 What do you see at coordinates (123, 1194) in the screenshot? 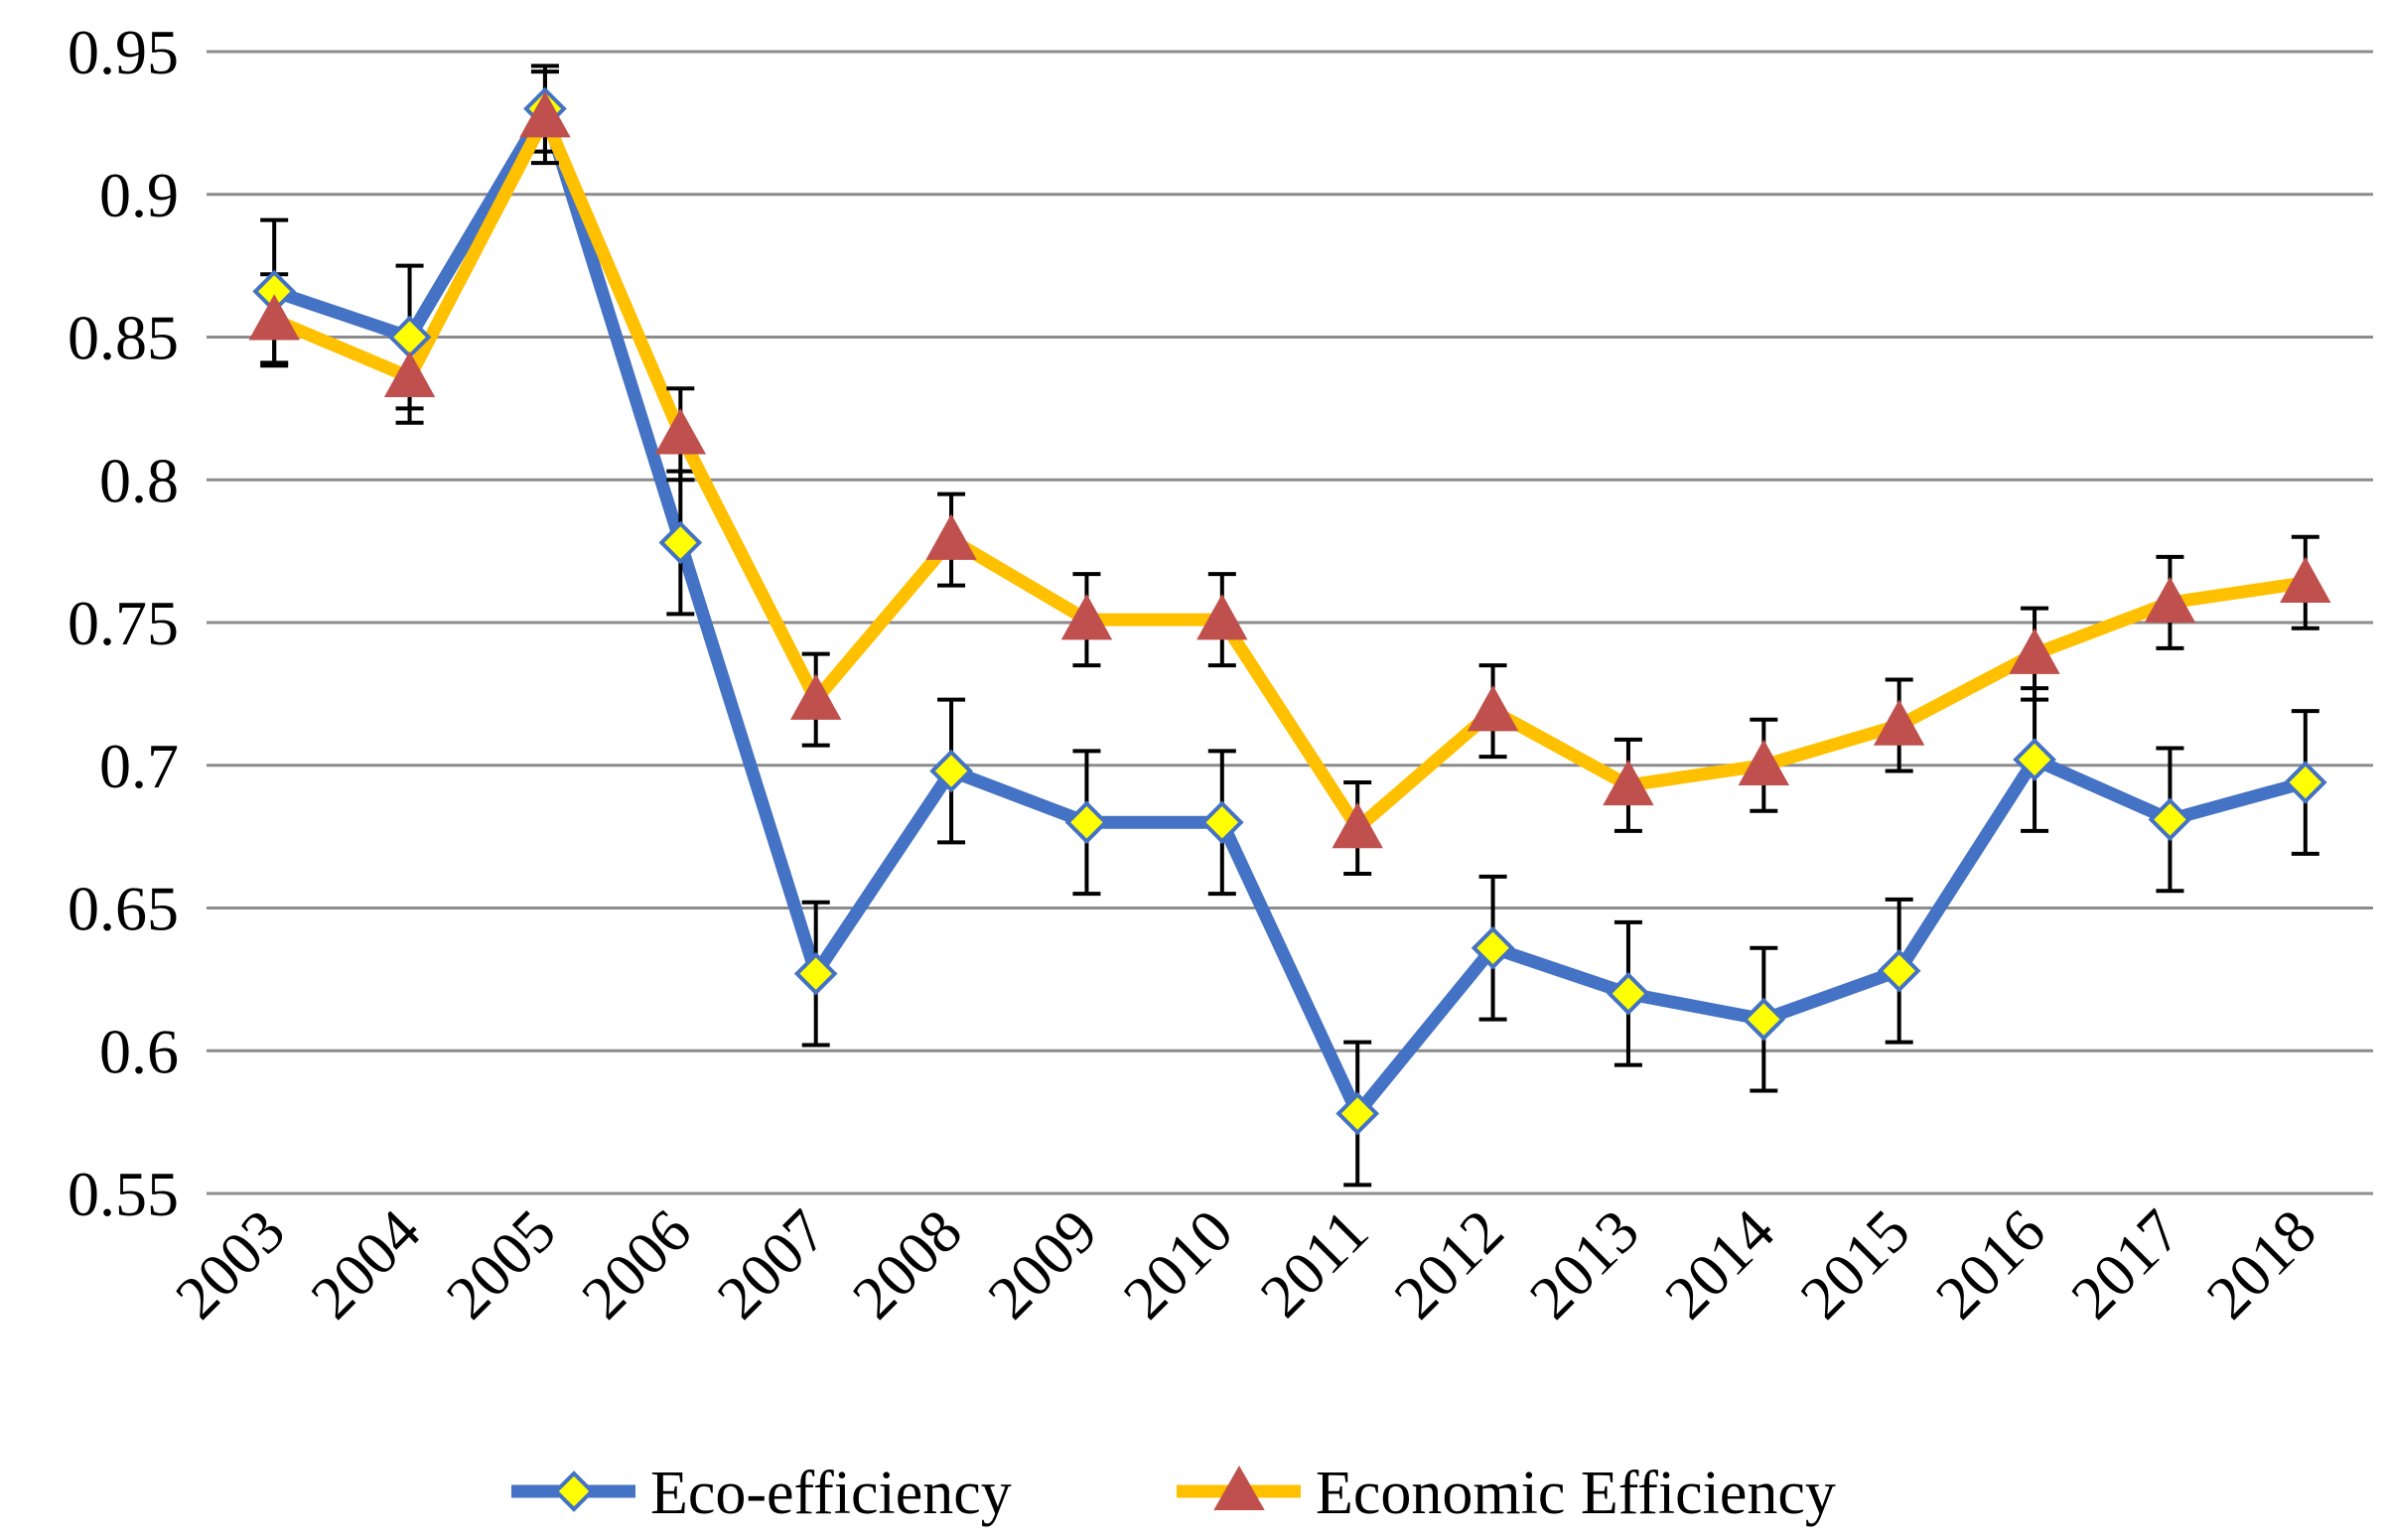
I see `y-tick-label: 0.55` at bounding box center [123, 1194].